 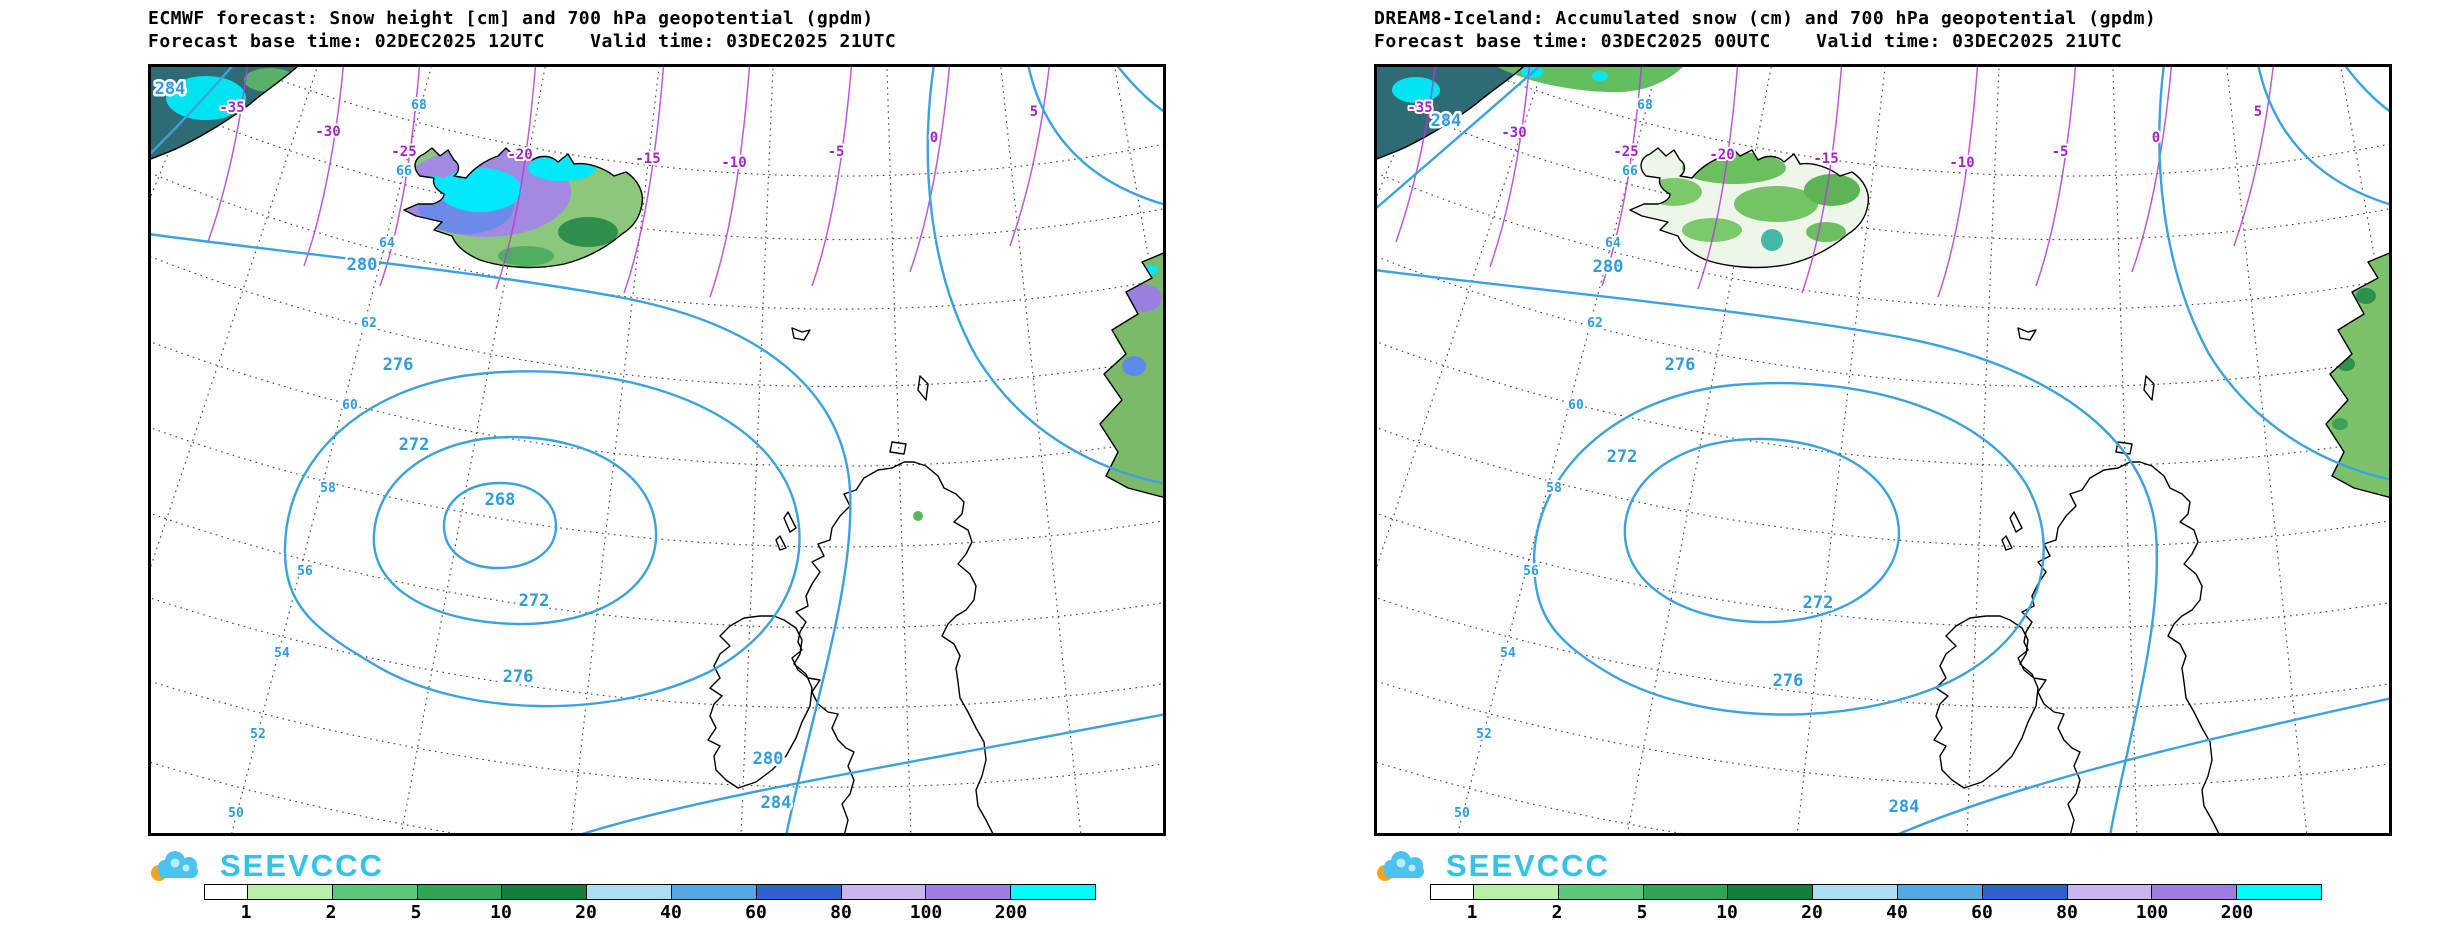 I want to click on cloud-sun-icon, so click(x=174, y=866).